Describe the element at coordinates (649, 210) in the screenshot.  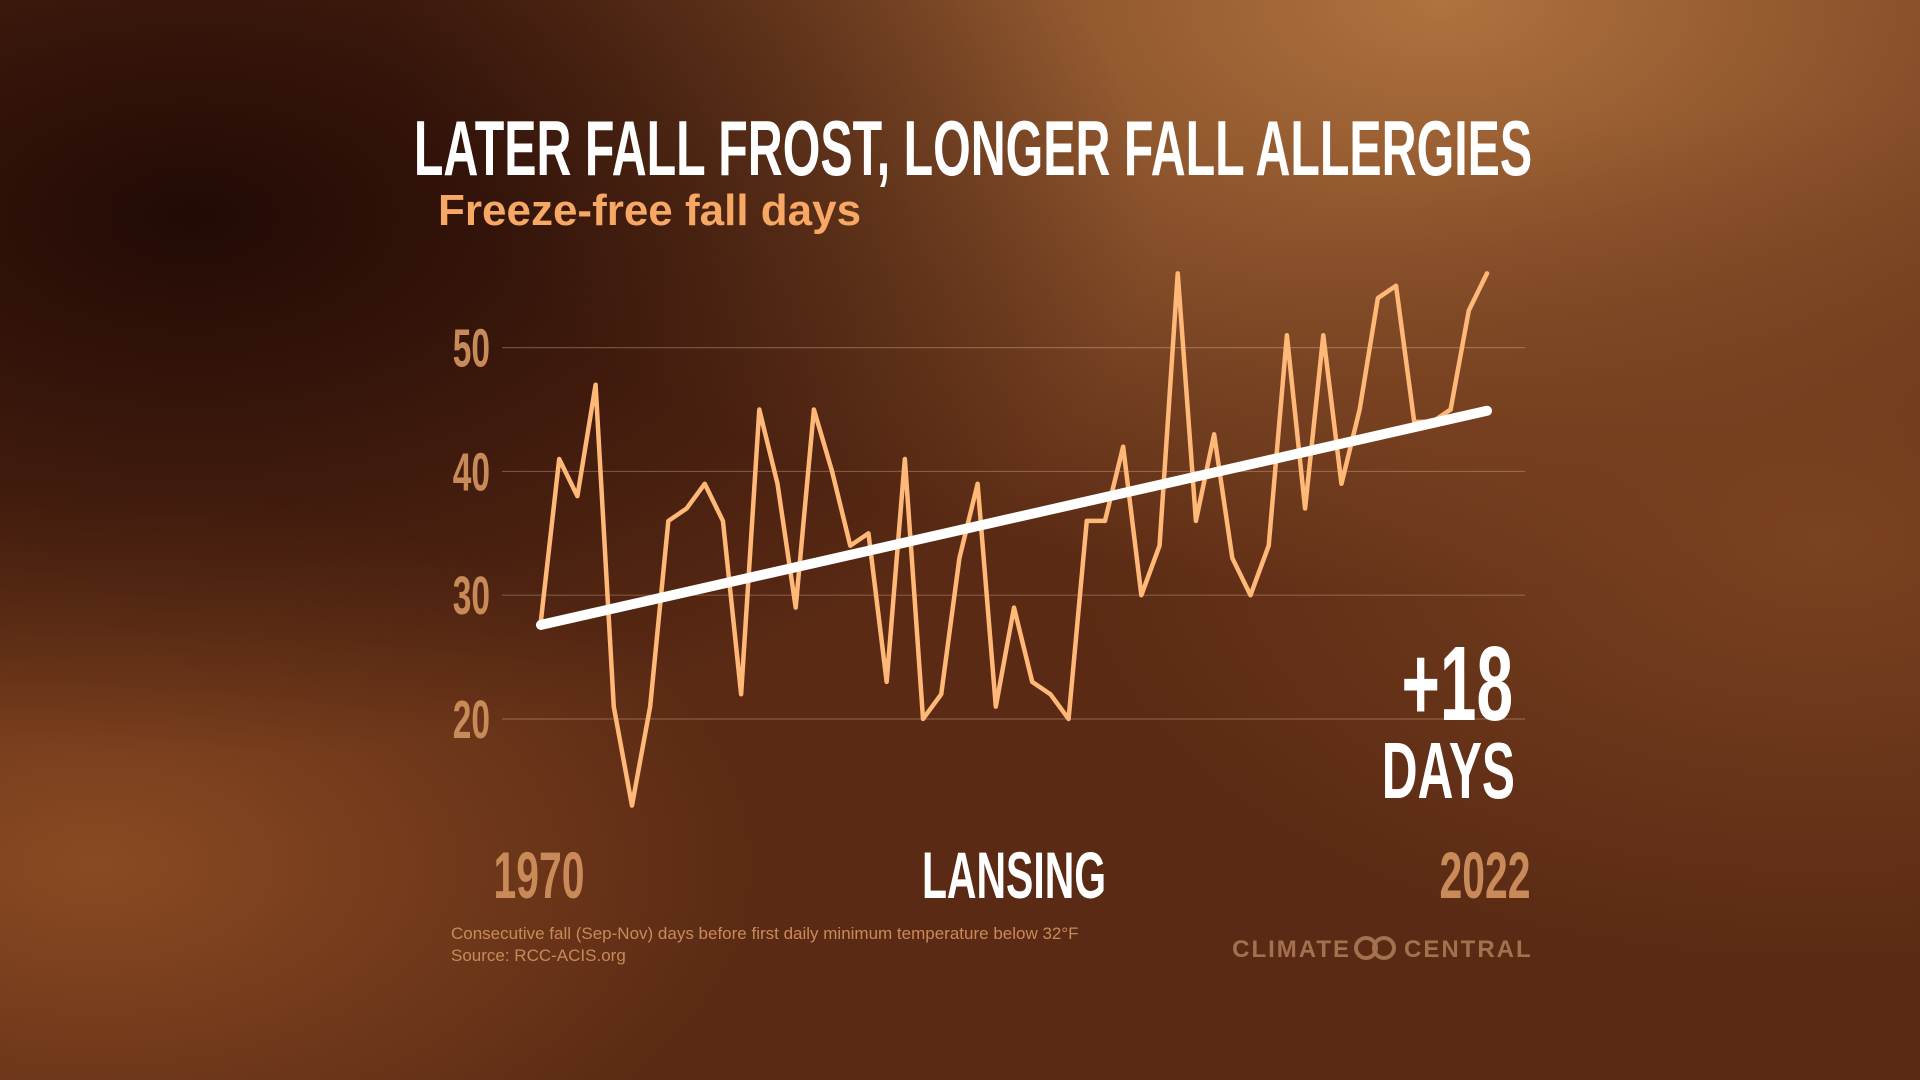
I see `chart-subtitle: Freeze-free fall days` at that location.